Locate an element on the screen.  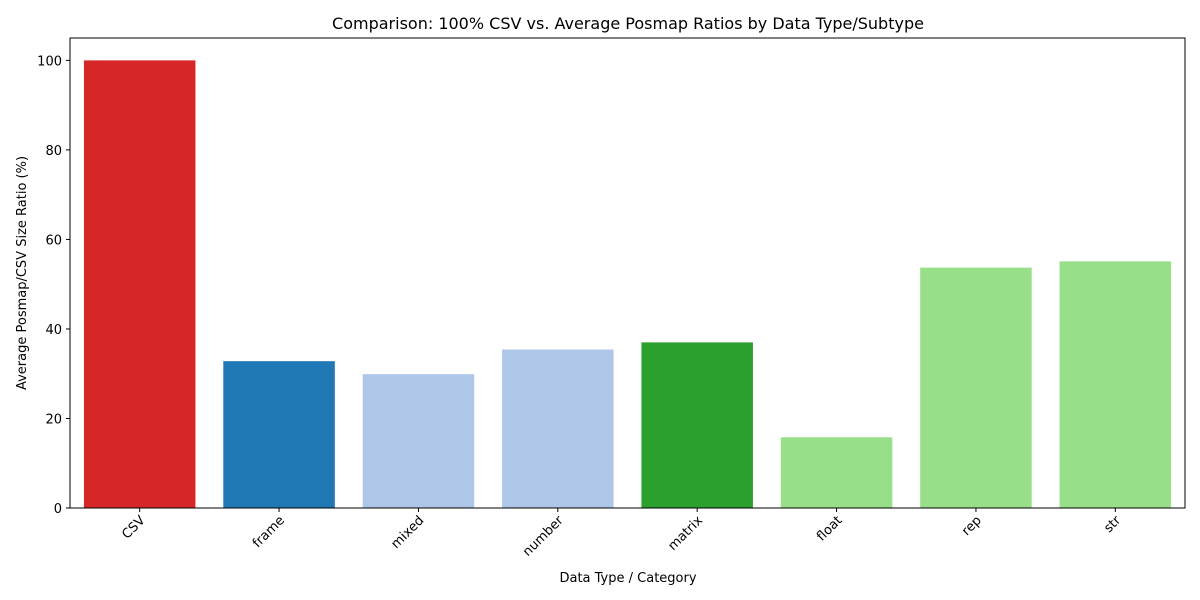
x-tick-label: mixed is located at coordinates (407, 532).